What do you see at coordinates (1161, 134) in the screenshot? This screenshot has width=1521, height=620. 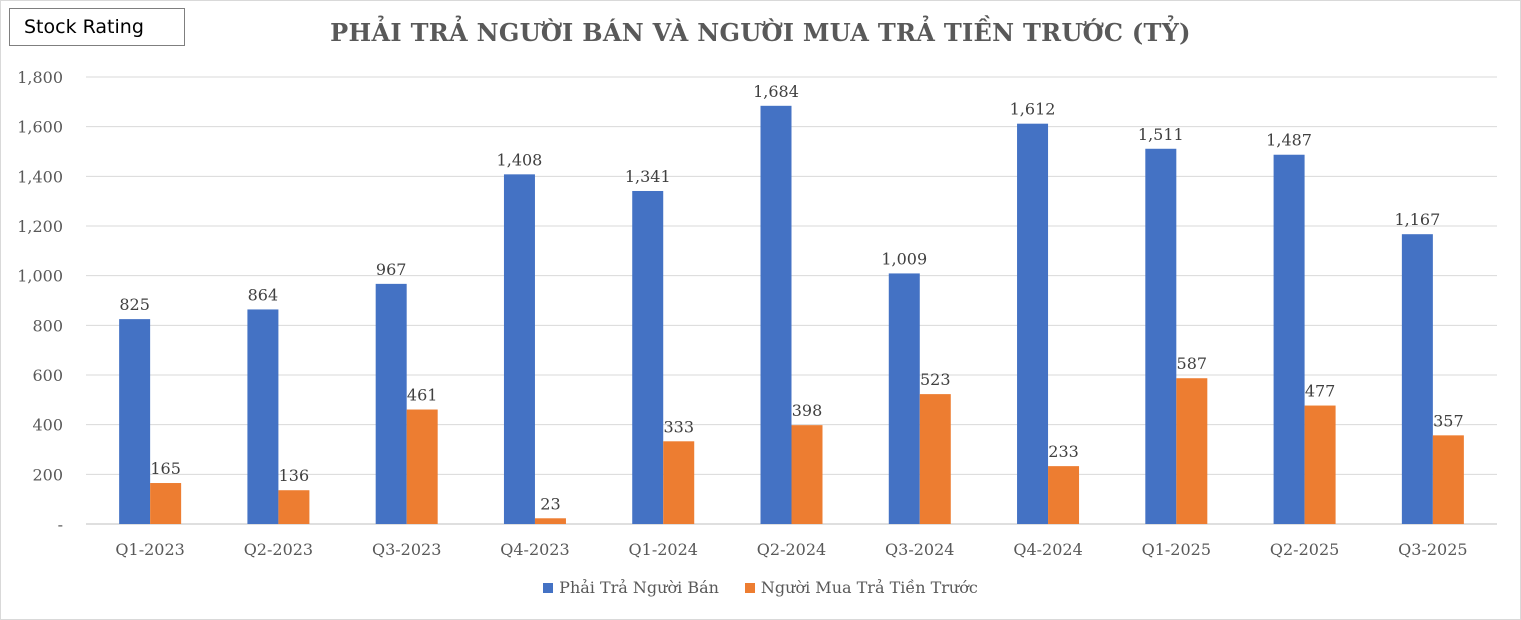 I see `data-label: 1,511` at bounding box center [1161, 134].